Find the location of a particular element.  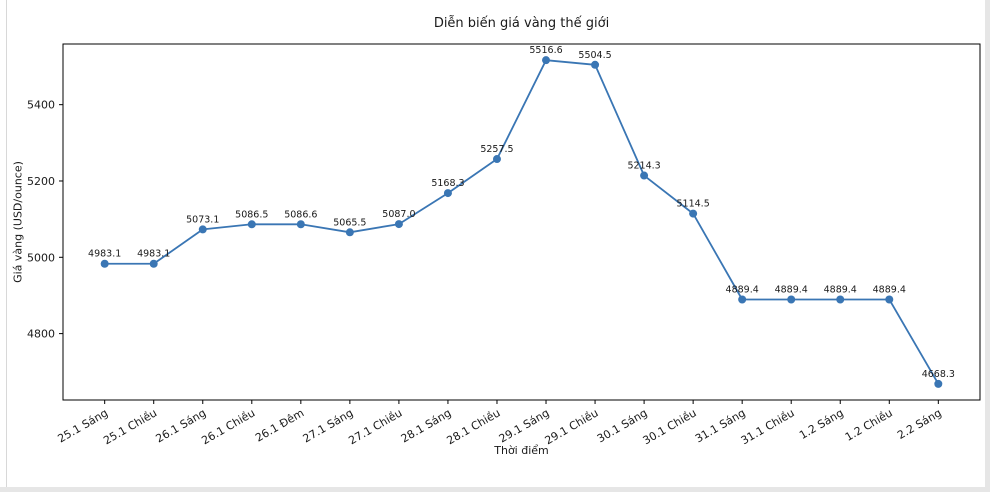

x-tick-label: 31.1 Chiều is located at coordinates (768, 426).